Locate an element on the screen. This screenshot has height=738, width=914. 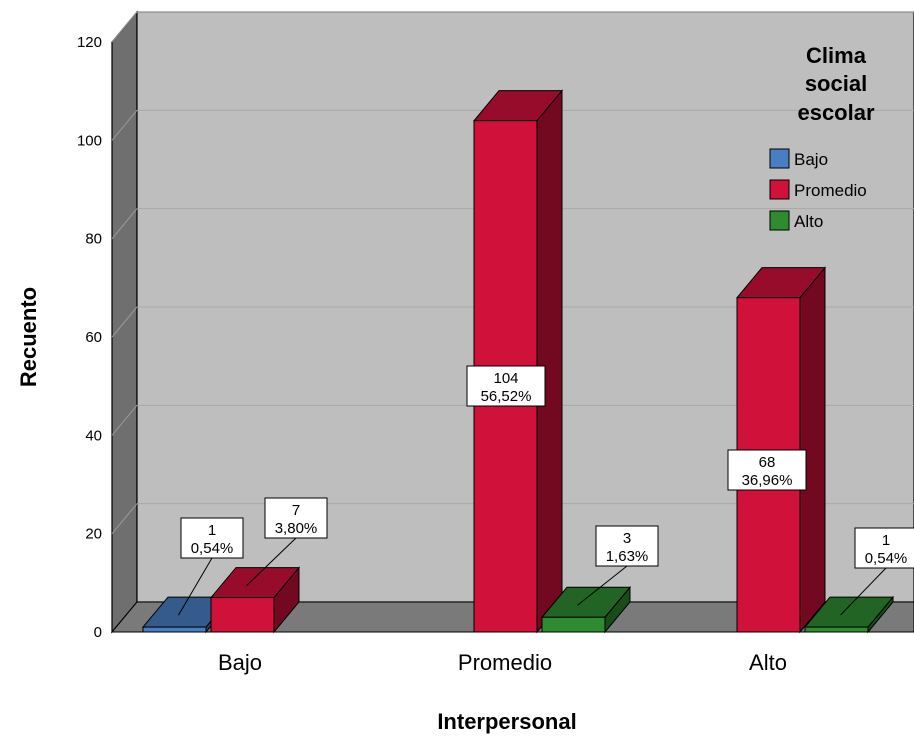
y-tick-label: 80 is located at coordinates (93, 239).